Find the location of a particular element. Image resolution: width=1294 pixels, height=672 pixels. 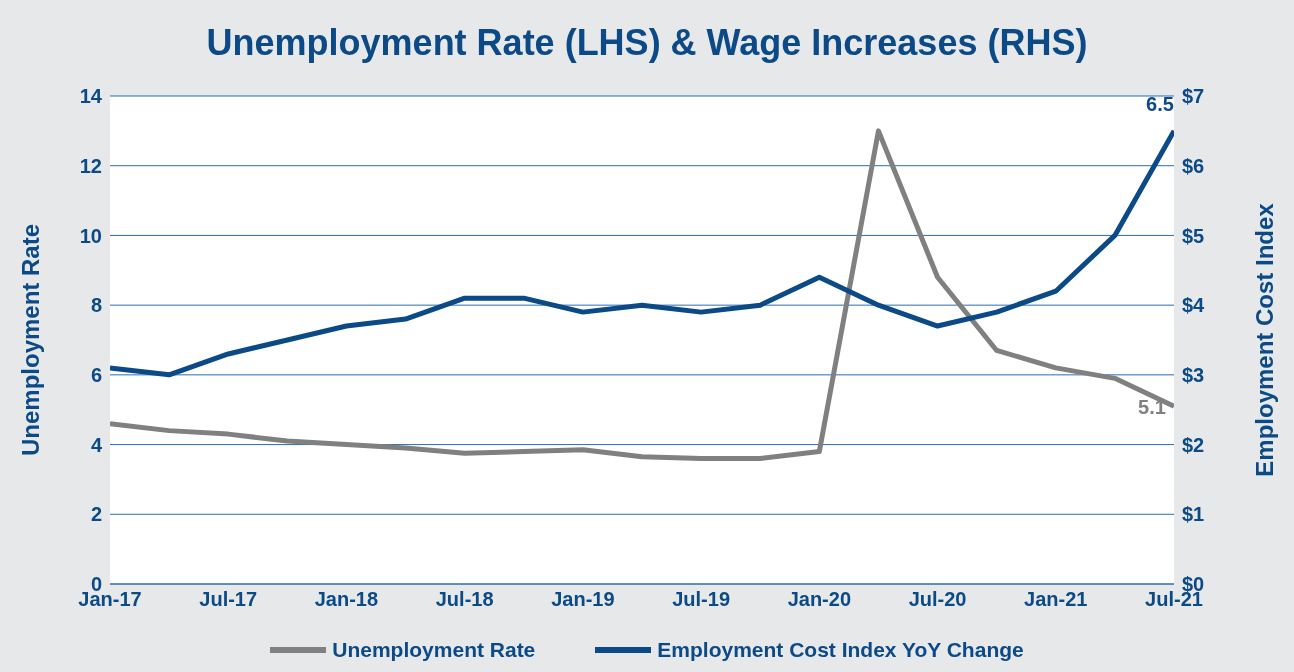

y2-tick-label: $4 is located at coordinates (1194, 305).